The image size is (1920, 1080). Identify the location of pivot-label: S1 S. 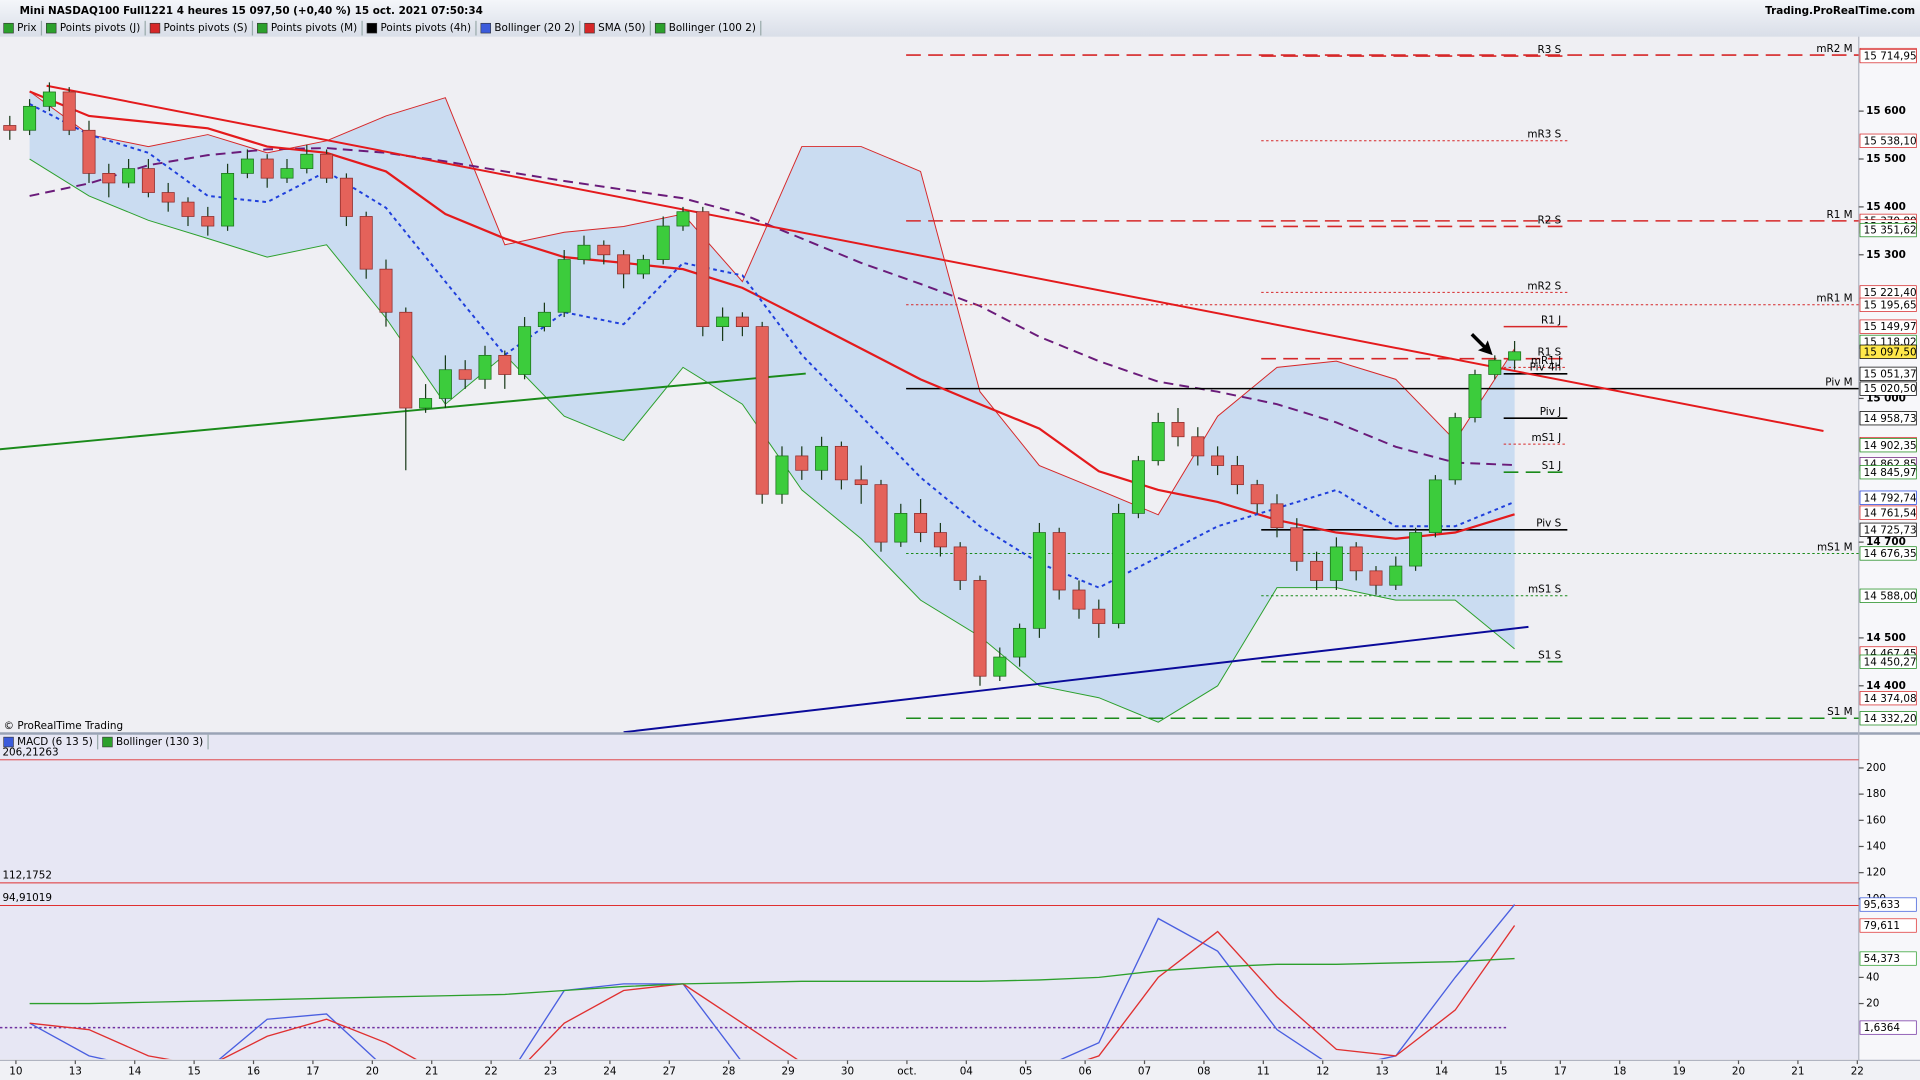
(1550, 656).